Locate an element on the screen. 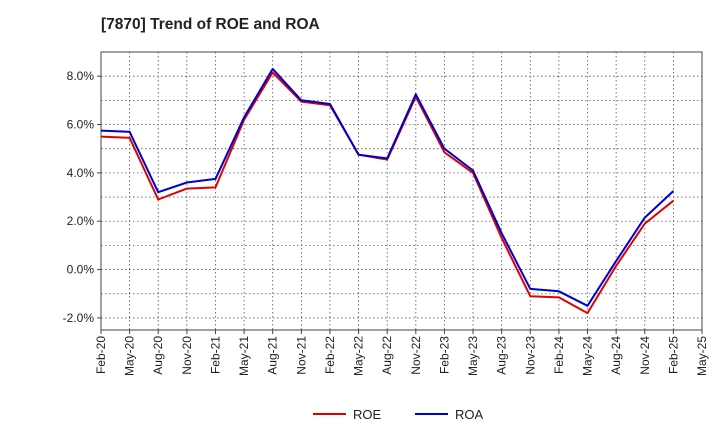  x-tick-label: Feb-24 is located at coordinates (559, 355).